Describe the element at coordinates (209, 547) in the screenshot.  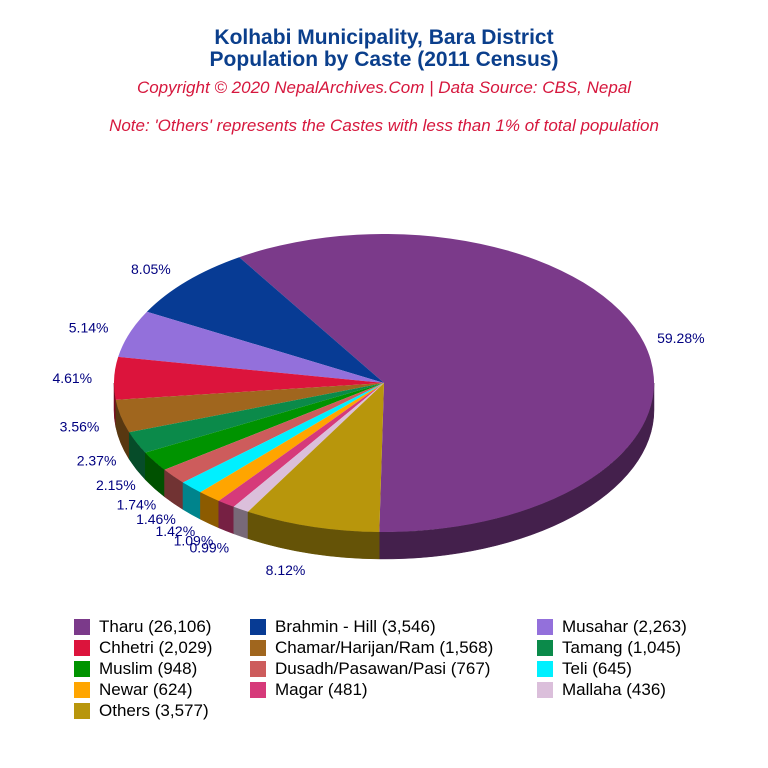
I see `data-label: 0.99%` at that location.